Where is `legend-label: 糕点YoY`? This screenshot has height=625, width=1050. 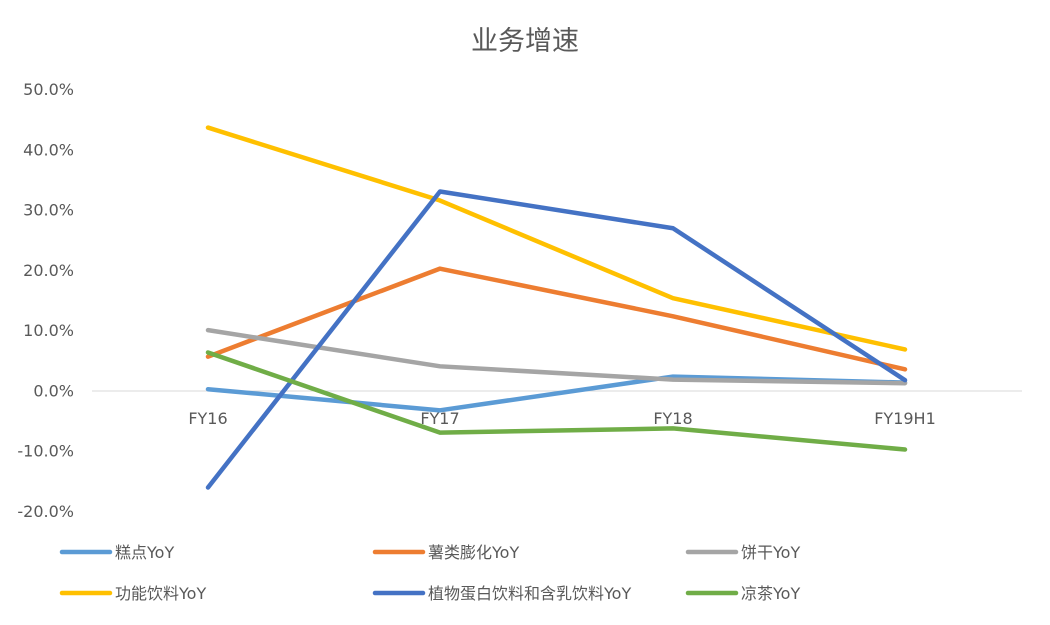 legend-label: 糕点YoY is located at coordinates (144, 552).